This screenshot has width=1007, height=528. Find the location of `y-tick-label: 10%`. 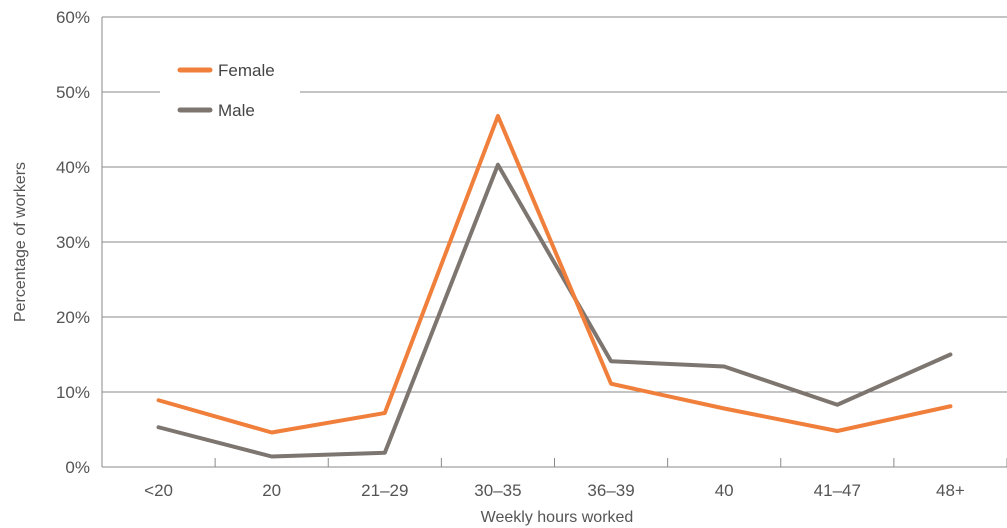

y-tick-label: 10% is located at coordinates (73, 392).